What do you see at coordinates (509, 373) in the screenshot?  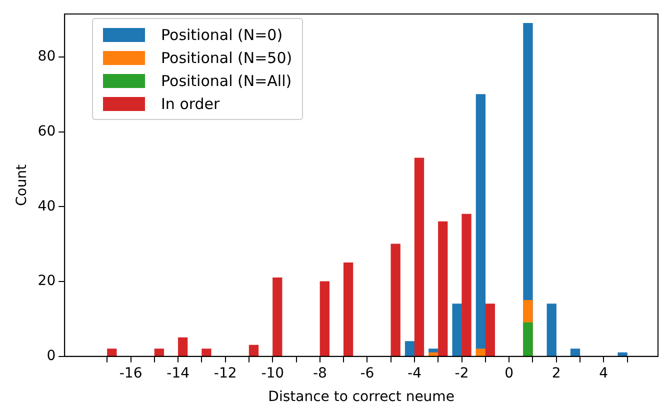 I see `x-tick-label: 0` at bounding box center [509, 373].